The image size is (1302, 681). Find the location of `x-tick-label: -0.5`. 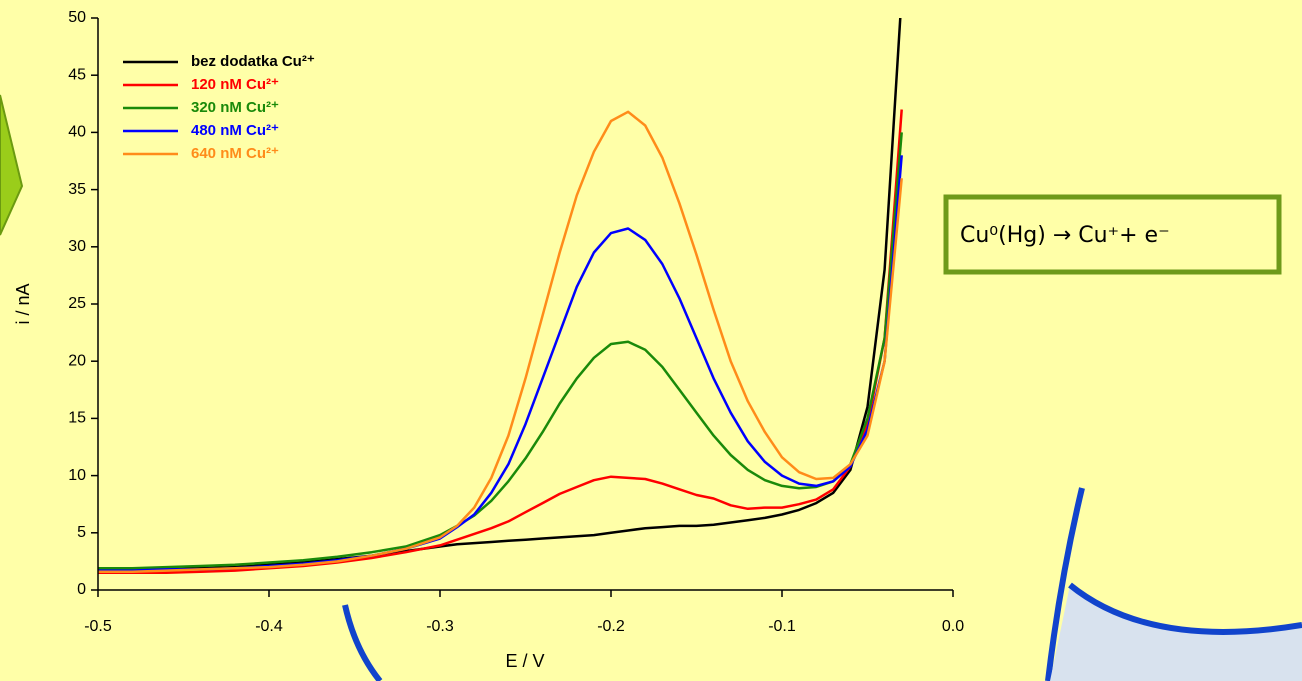

x-tick-label: -0.5 is located at coordinates (98, 626).